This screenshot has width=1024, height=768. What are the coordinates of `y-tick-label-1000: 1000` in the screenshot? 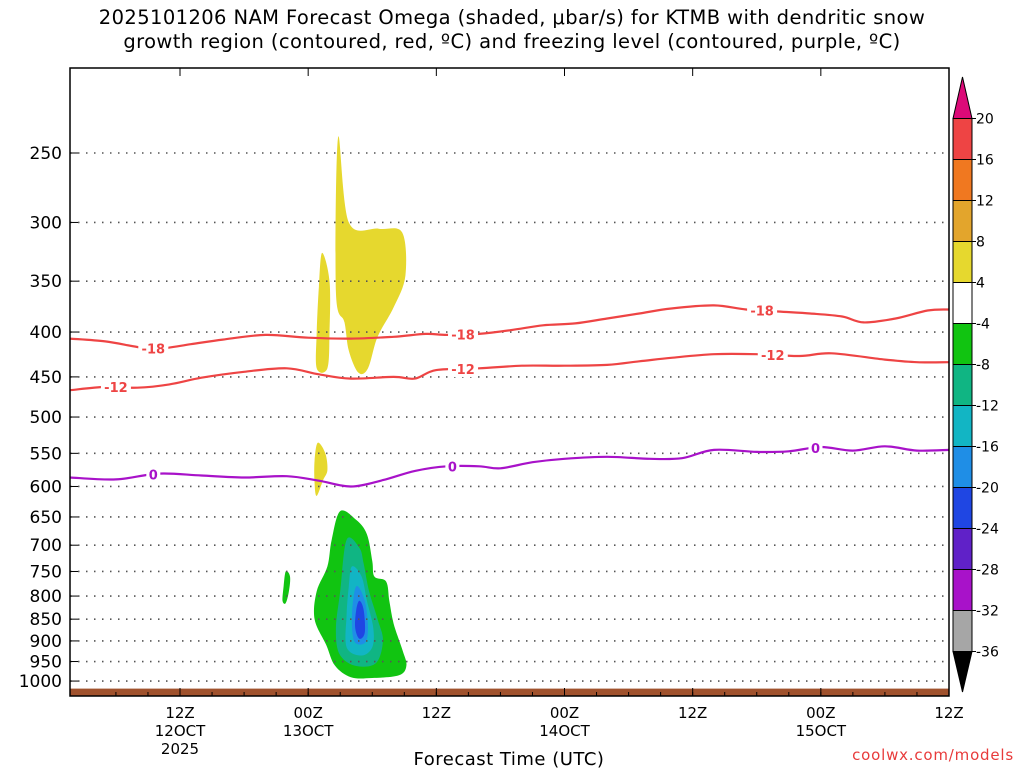 It's located at (40, 682).